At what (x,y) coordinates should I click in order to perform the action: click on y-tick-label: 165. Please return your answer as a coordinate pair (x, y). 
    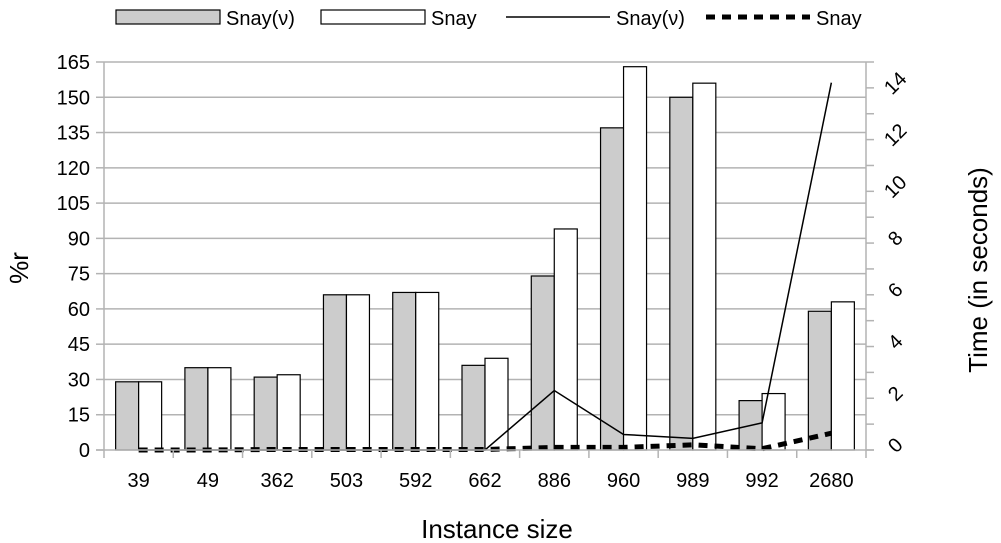
    Looking at the image, I should click on (73, 63).